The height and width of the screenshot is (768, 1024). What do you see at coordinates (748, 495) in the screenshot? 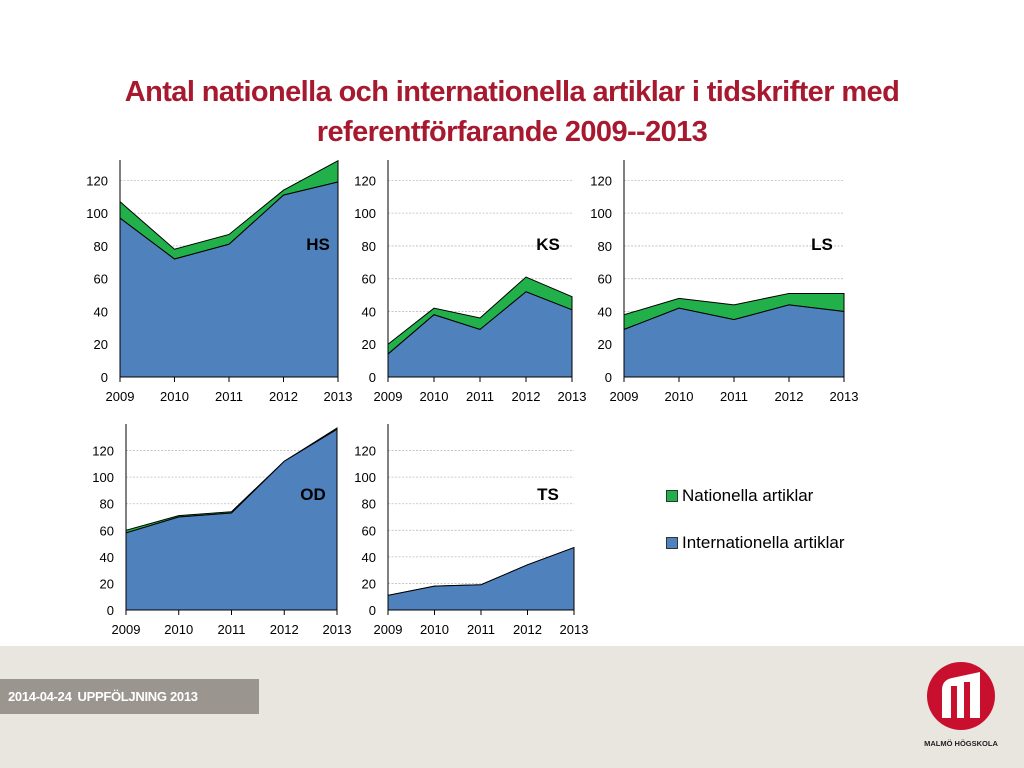
I see `legend-label-national: Nationella artiklar` at bounding box center [748, 495].